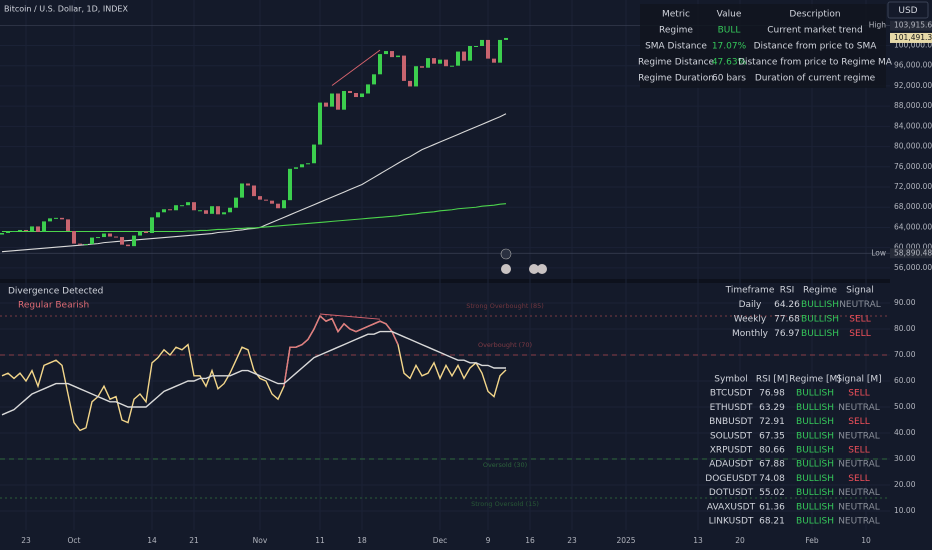 Image resolution: width=932 pixels, height=550 pixels. I want to click on table-cell: 74.08, so click(772, 479).